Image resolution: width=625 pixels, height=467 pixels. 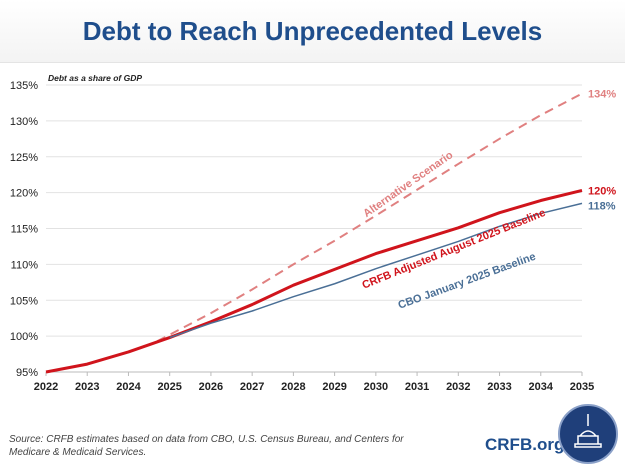 What do you see at coordinates (525, 444) in the screenshot?
I see `brand-name: CRFB.org` at bounding box center [525, 444].